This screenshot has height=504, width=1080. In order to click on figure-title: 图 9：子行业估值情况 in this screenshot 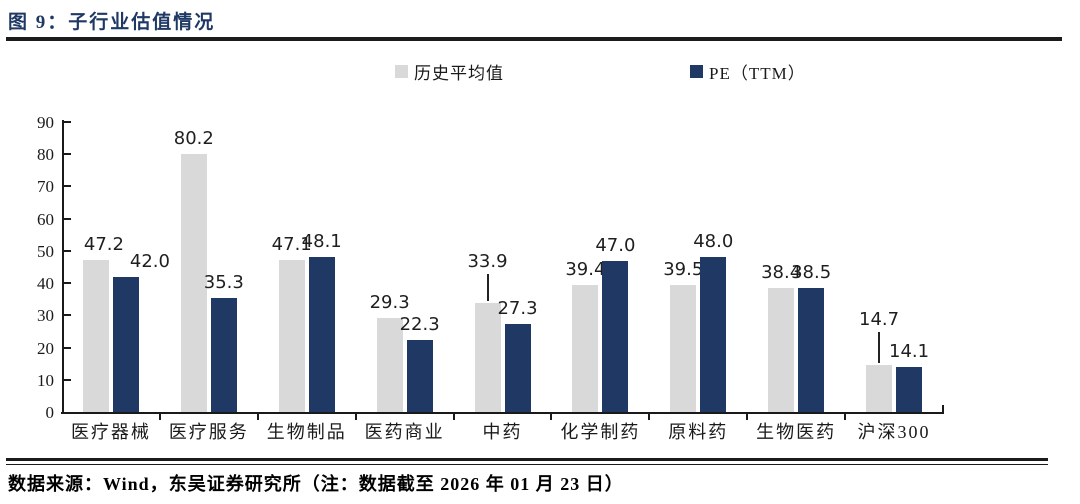, I will do `click(112, 22)`.